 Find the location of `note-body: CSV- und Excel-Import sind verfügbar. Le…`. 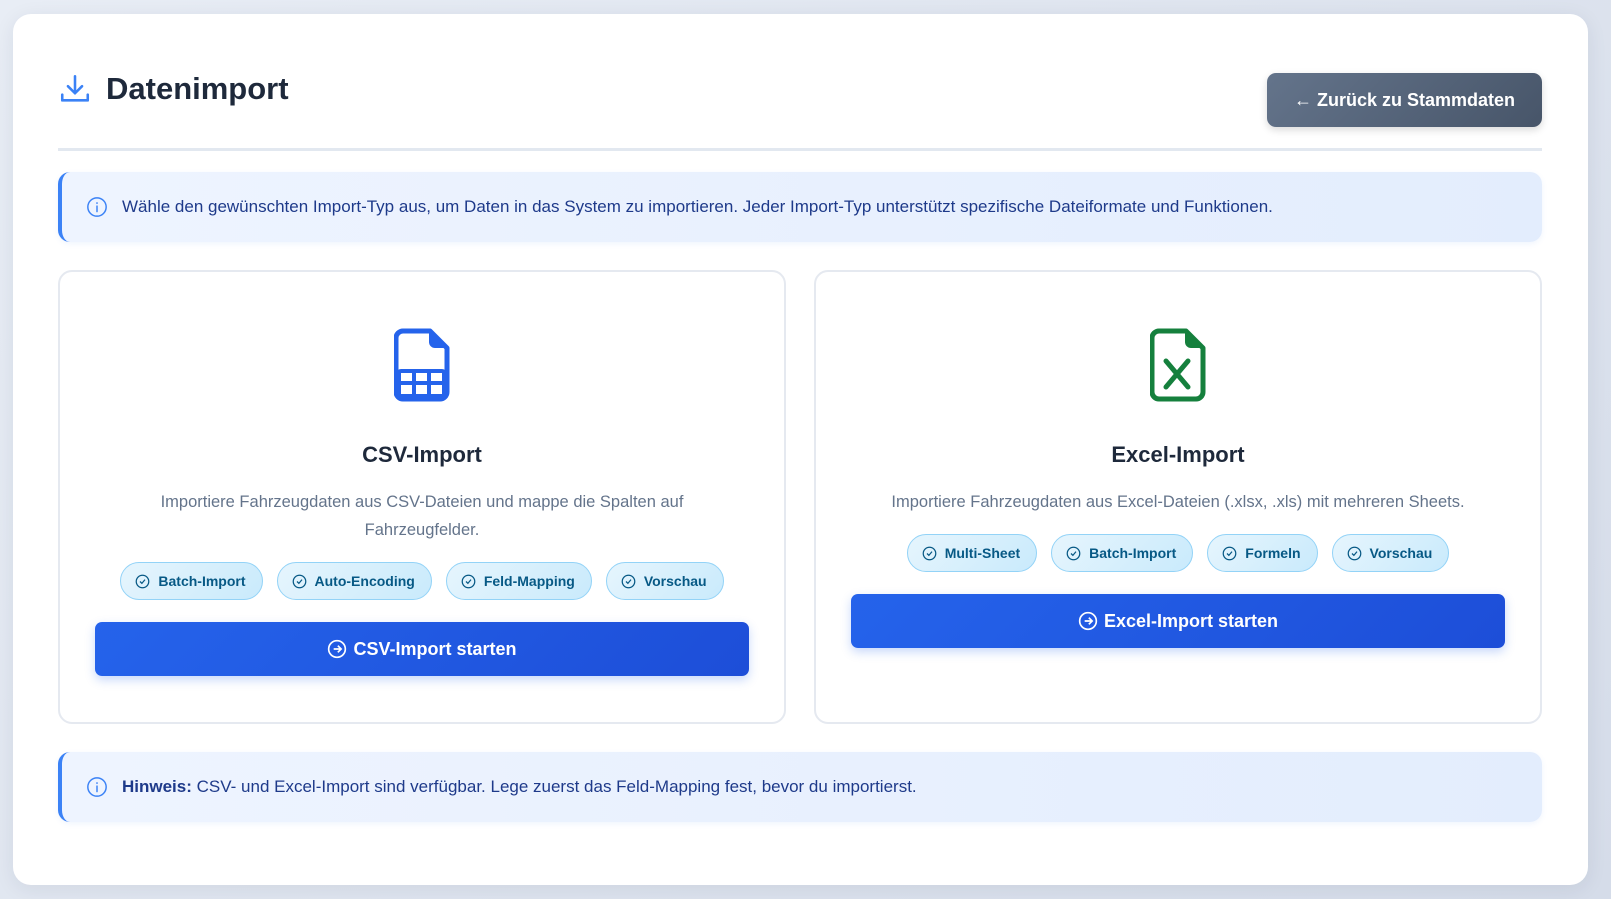

note-body: CSV- und Excel-Import sind verfügbar. Le… is located at coordinates (554, 786).